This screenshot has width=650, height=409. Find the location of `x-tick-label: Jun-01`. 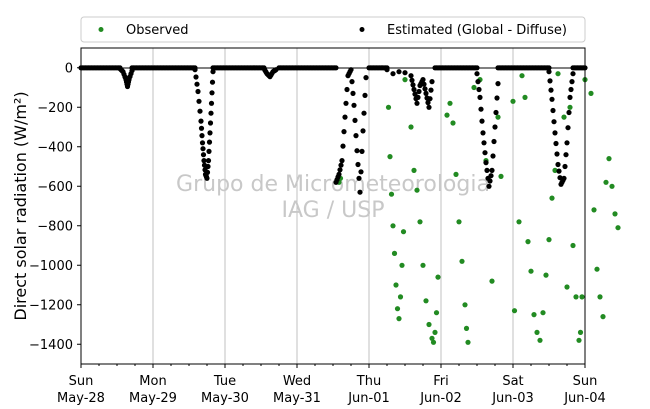

x-tick-label: Jun-01 is located at coordinates (368, 398).